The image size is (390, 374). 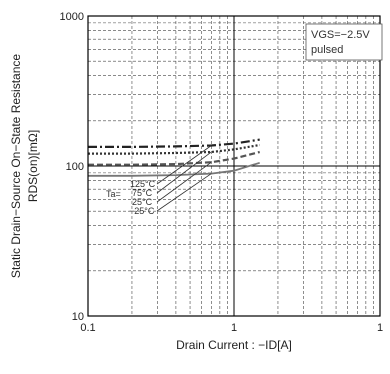 What do you see at coordinates (142, 202) in the screenshot?
I see `temperature-label-25: 25°C` at bounding box center [142, 202].